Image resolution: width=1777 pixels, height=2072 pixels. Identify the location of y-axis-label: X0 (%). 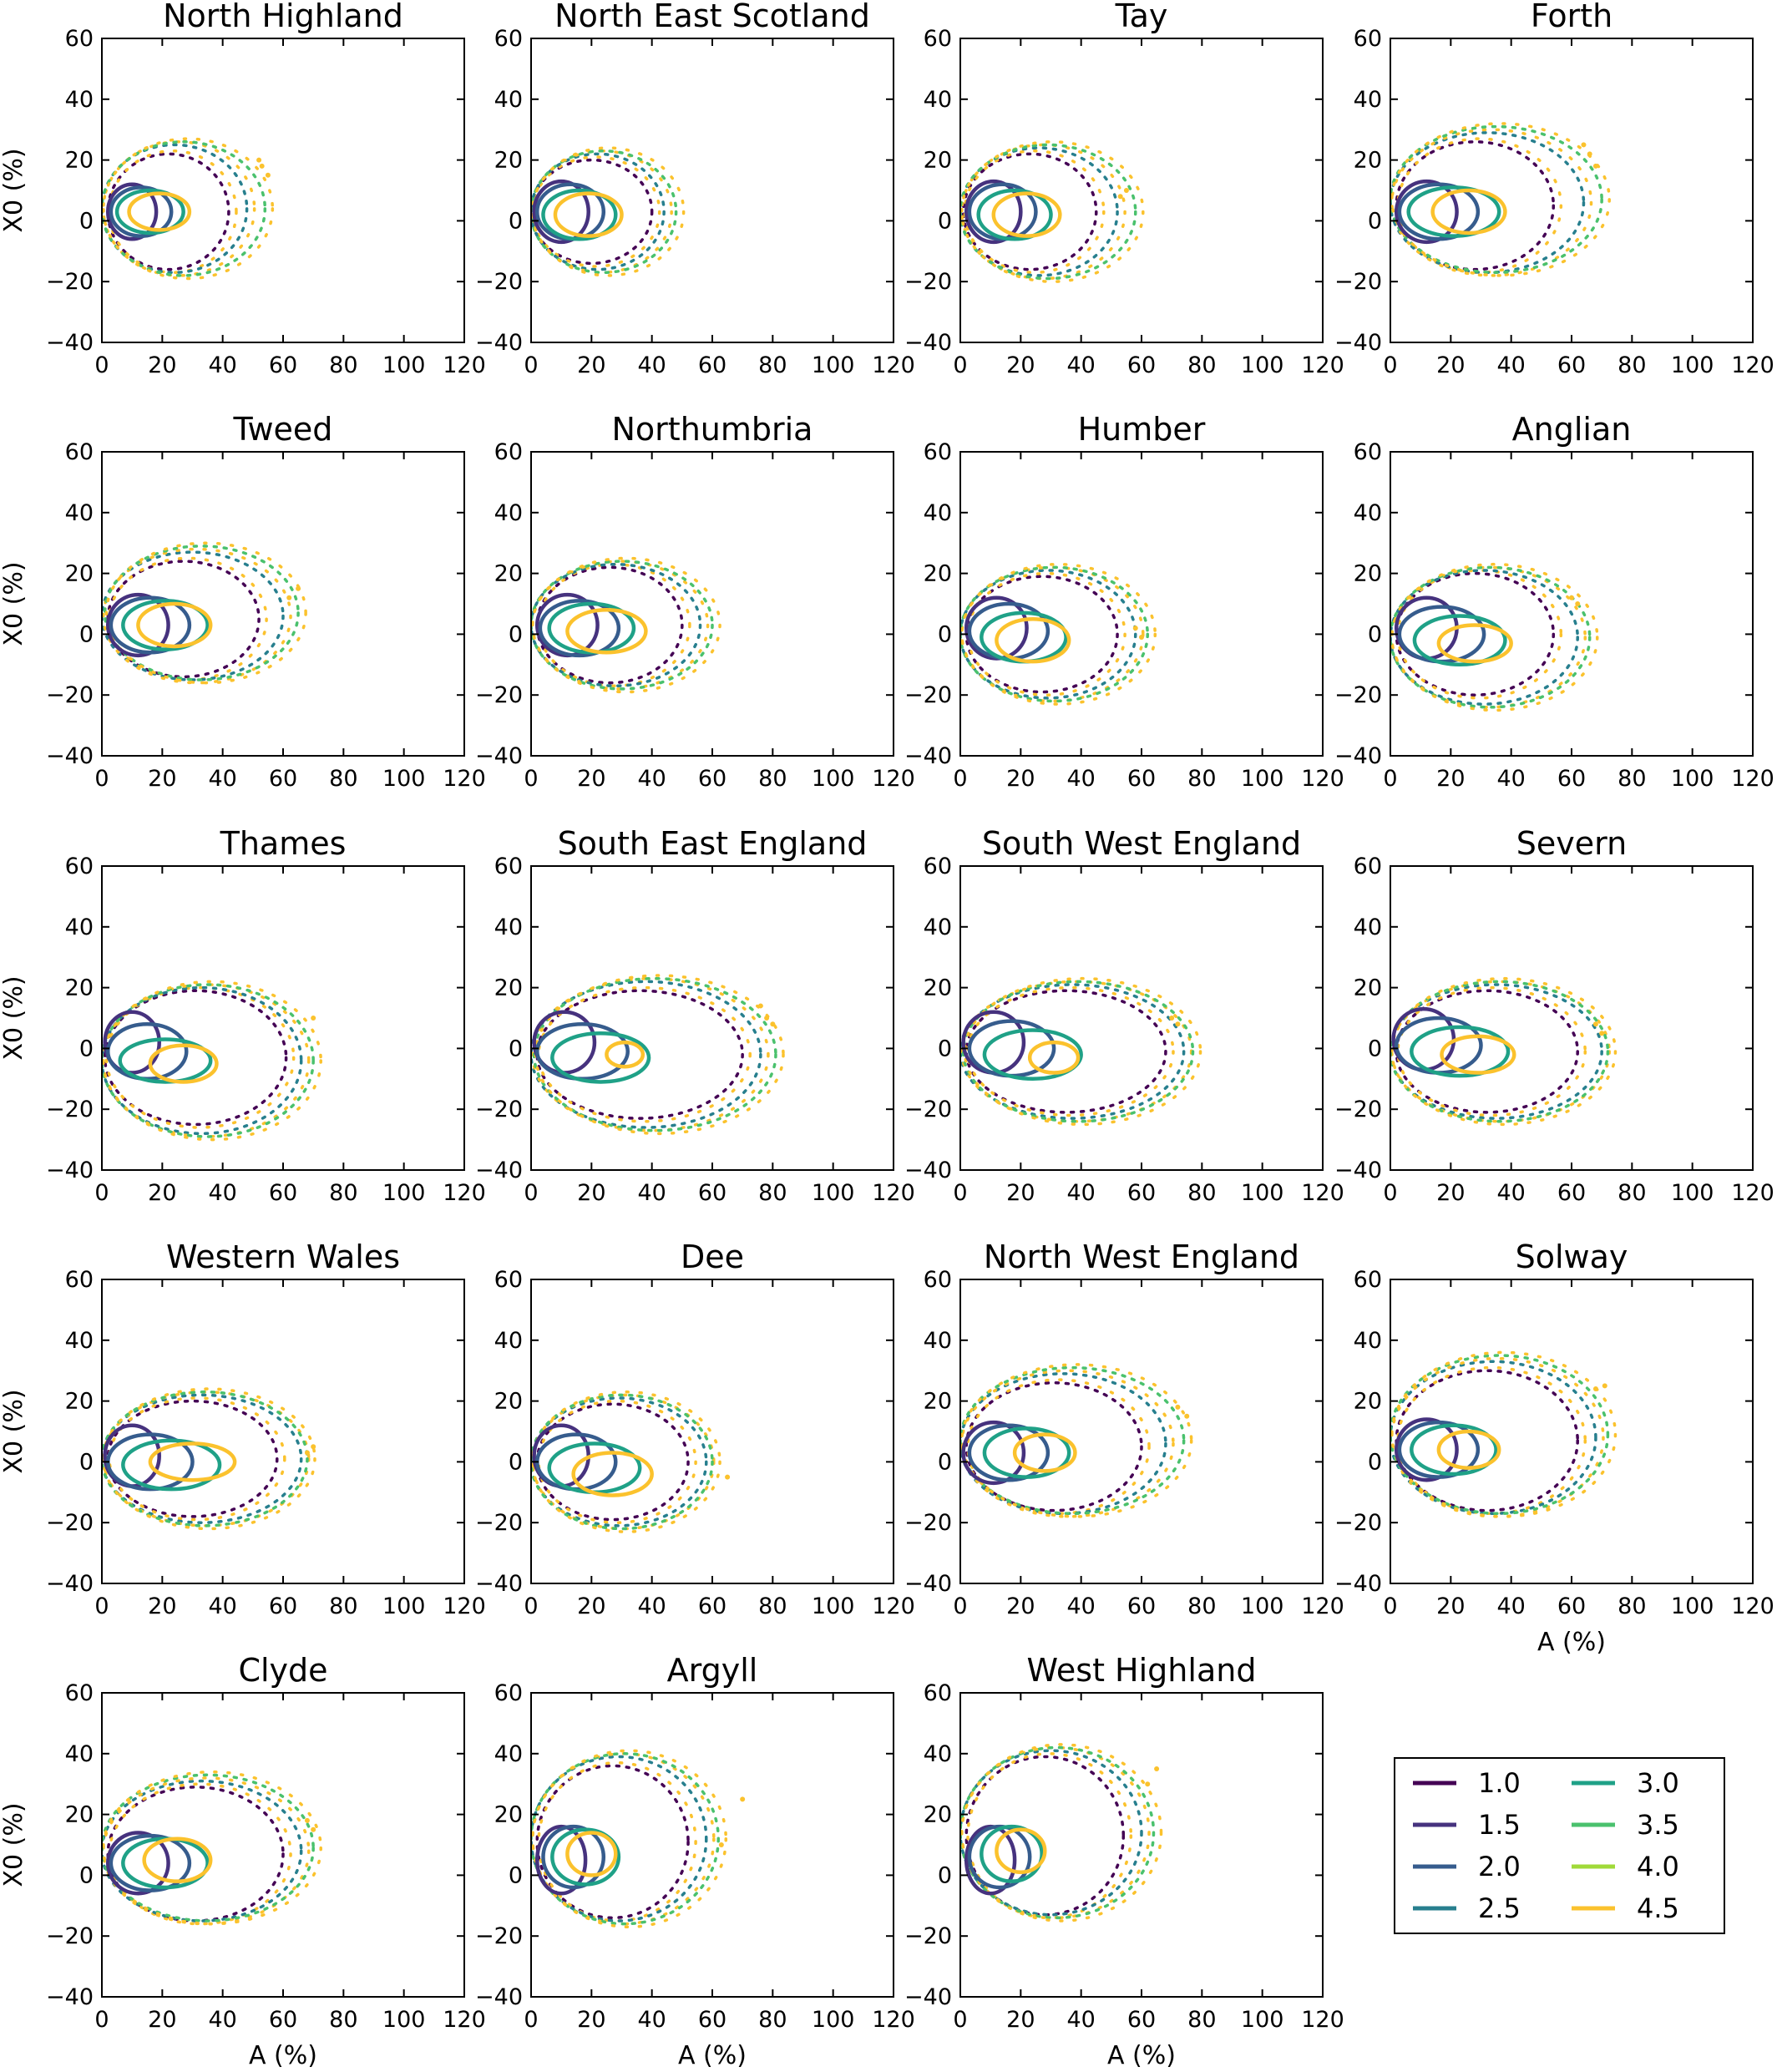
(14, 1017).